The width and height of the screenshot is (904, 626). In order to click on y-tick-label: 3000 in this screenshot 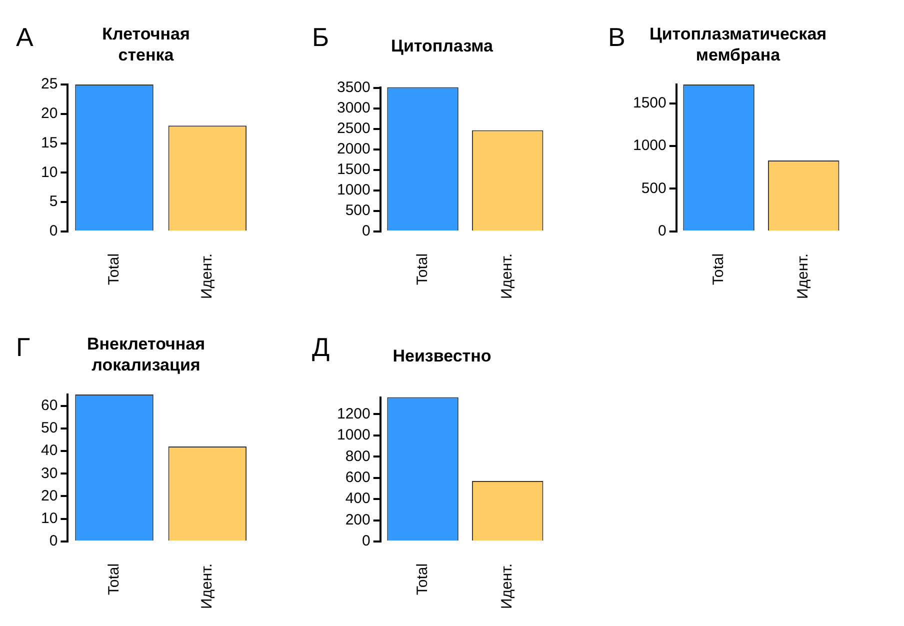, I will do `click(353, 108)`.